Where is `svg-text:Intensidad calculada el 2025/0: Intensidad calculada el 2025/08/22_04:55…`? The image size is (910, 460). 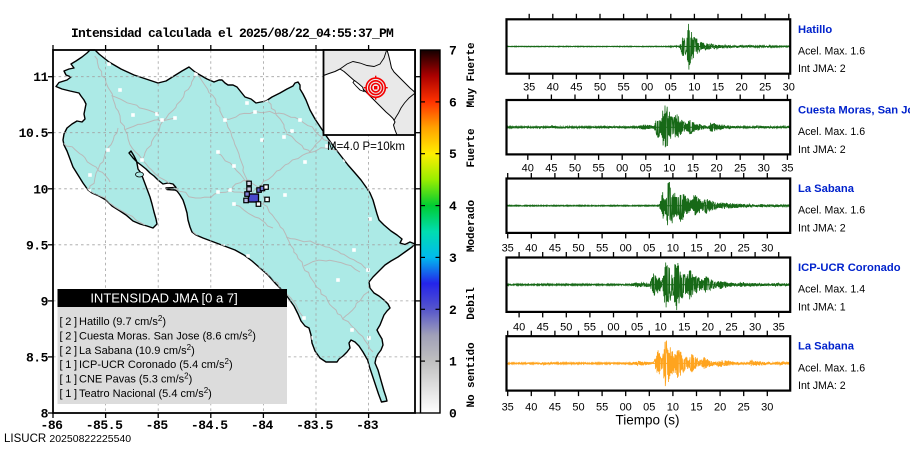
svg-text:Intensidad calculada el 2025/0: Intensidad calculada el 2025/08/22_04:55… is located at coordinates (232, 33).